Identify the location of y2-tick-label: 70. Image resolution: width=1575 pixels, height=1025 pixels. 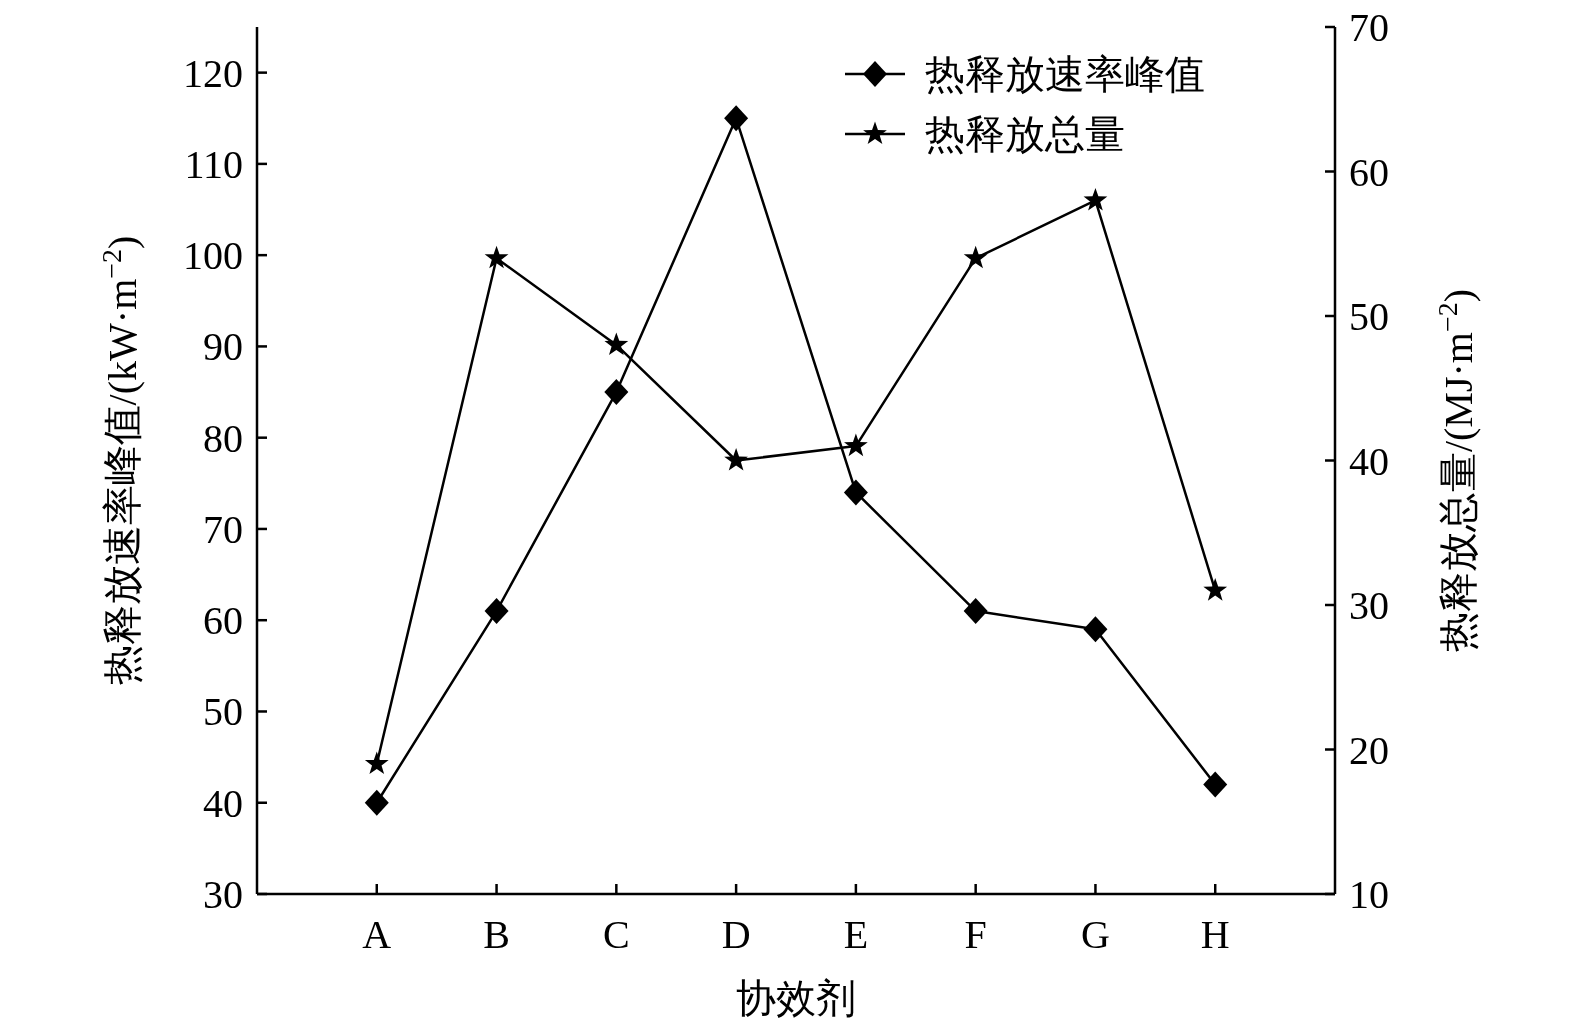
(1369, 27).